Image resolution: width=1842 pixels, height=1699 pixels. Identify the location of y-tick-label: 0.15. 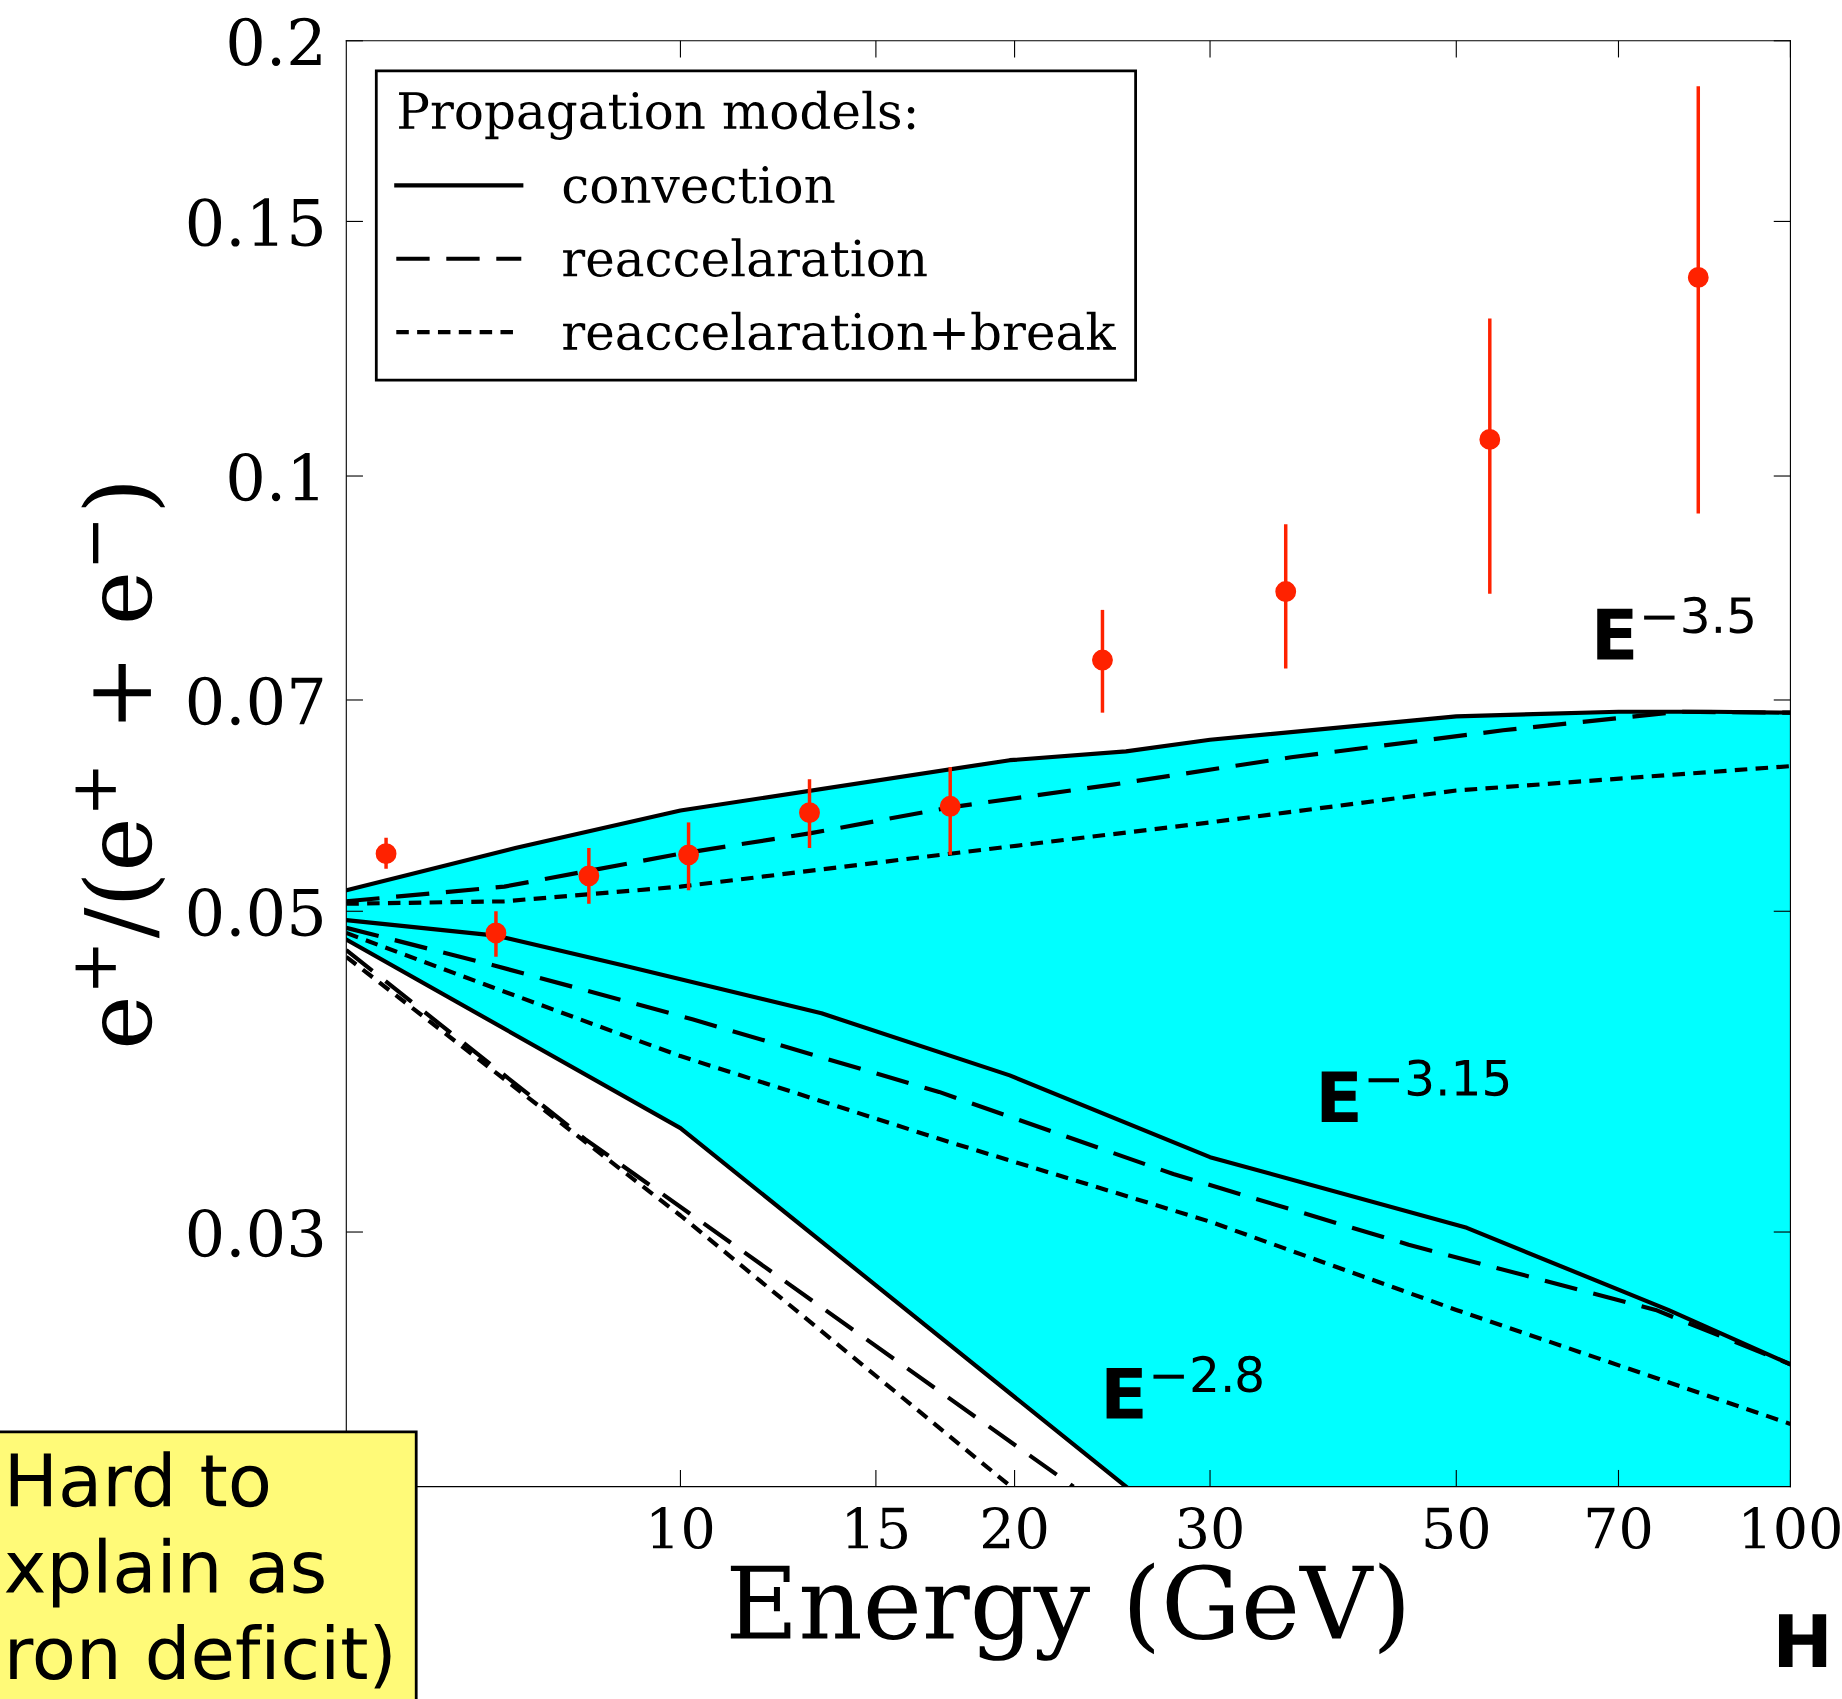
(255, 222).